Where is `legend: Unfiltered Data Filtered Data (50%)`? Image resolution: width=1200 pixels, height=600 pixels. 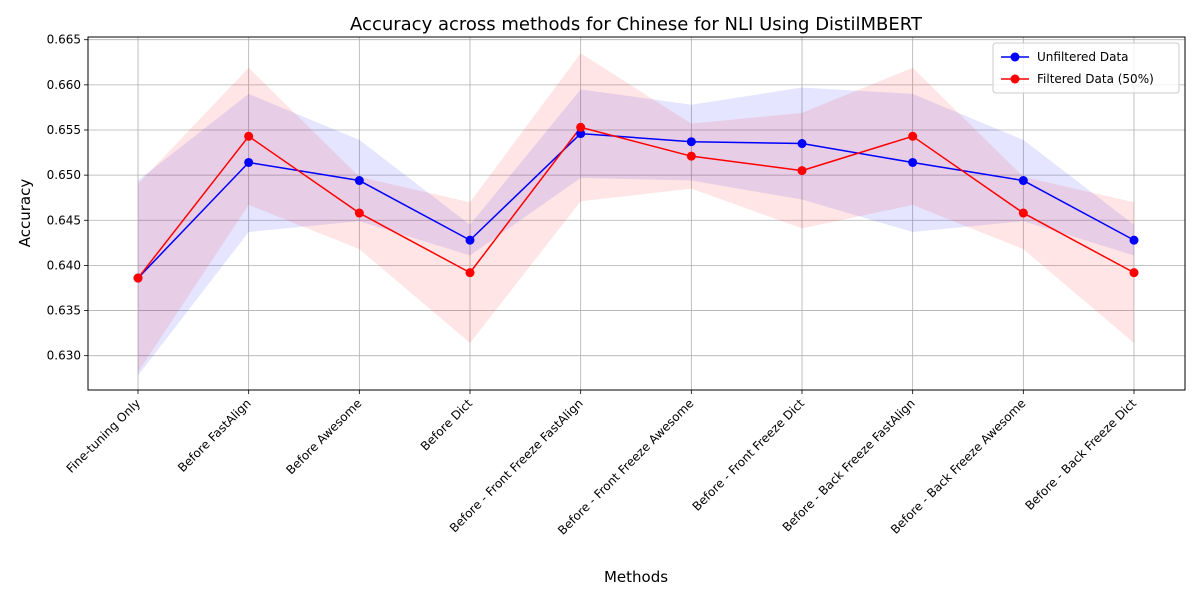
legend: Unfiltered Data Filtered Data (50%) is located at coordinates (1086, 68).